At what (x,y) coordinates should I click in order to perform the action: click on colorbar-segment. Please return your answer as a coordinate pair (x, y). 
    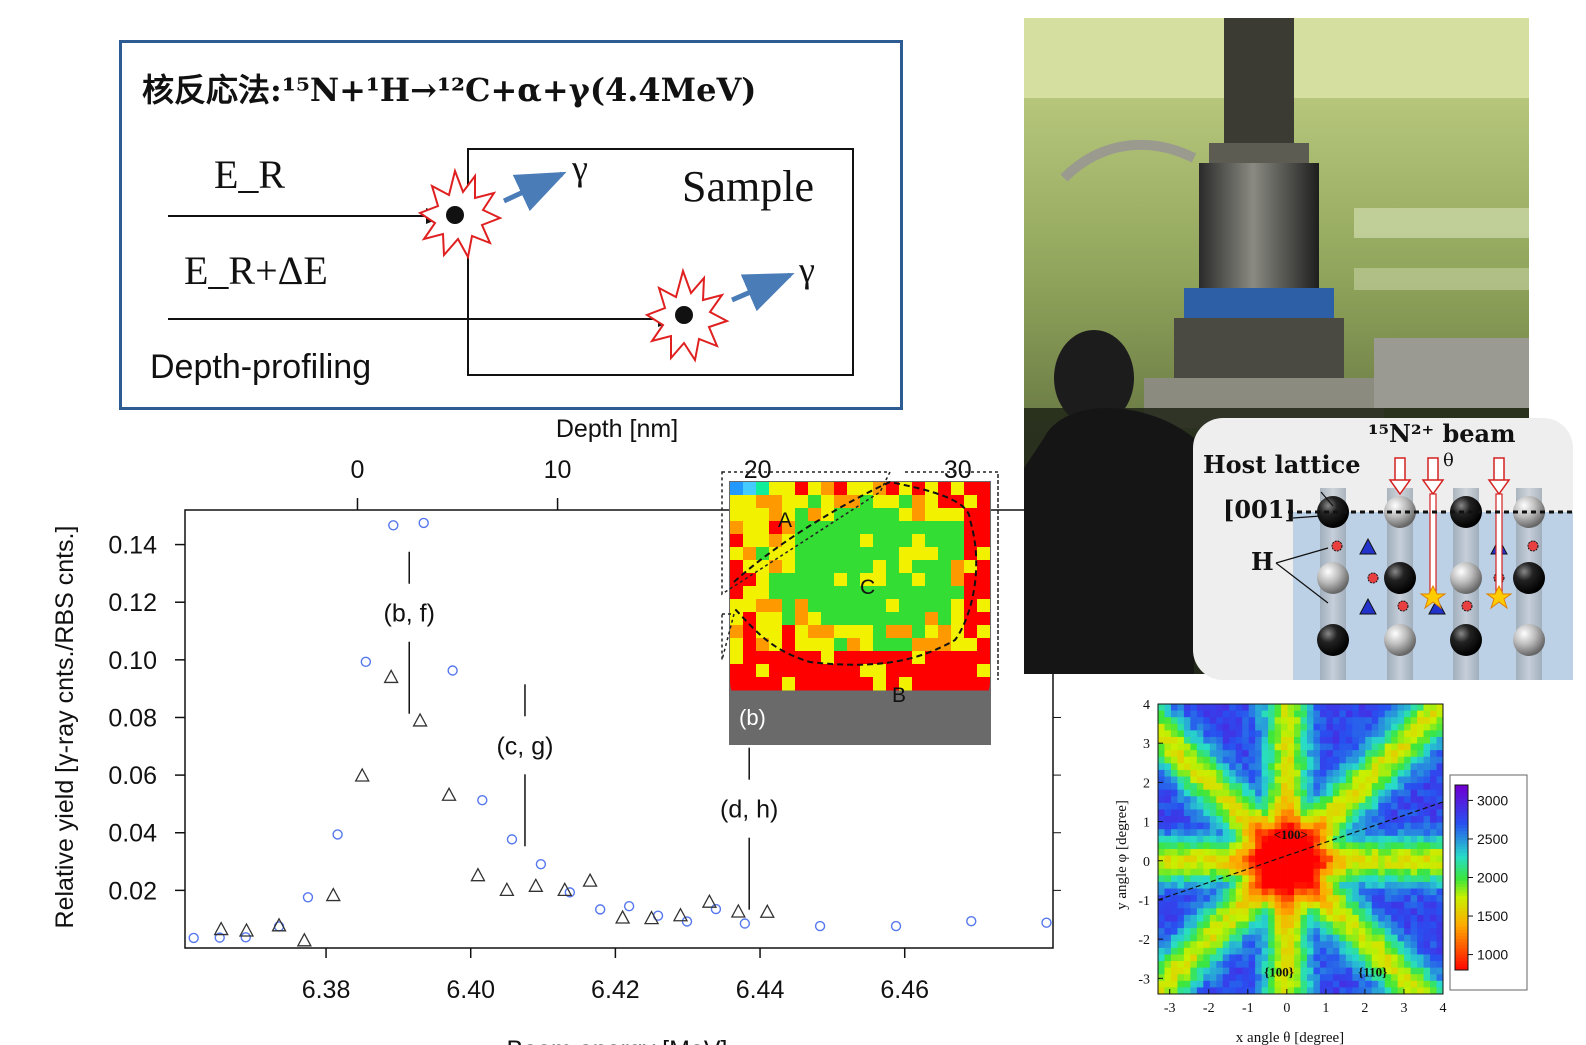
    Looking at the image, I should click on (1461, 808).